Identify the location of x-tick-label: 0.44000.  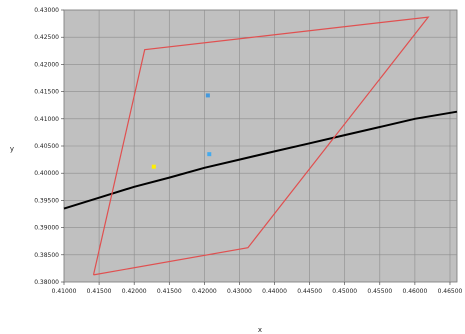
(274, 291).